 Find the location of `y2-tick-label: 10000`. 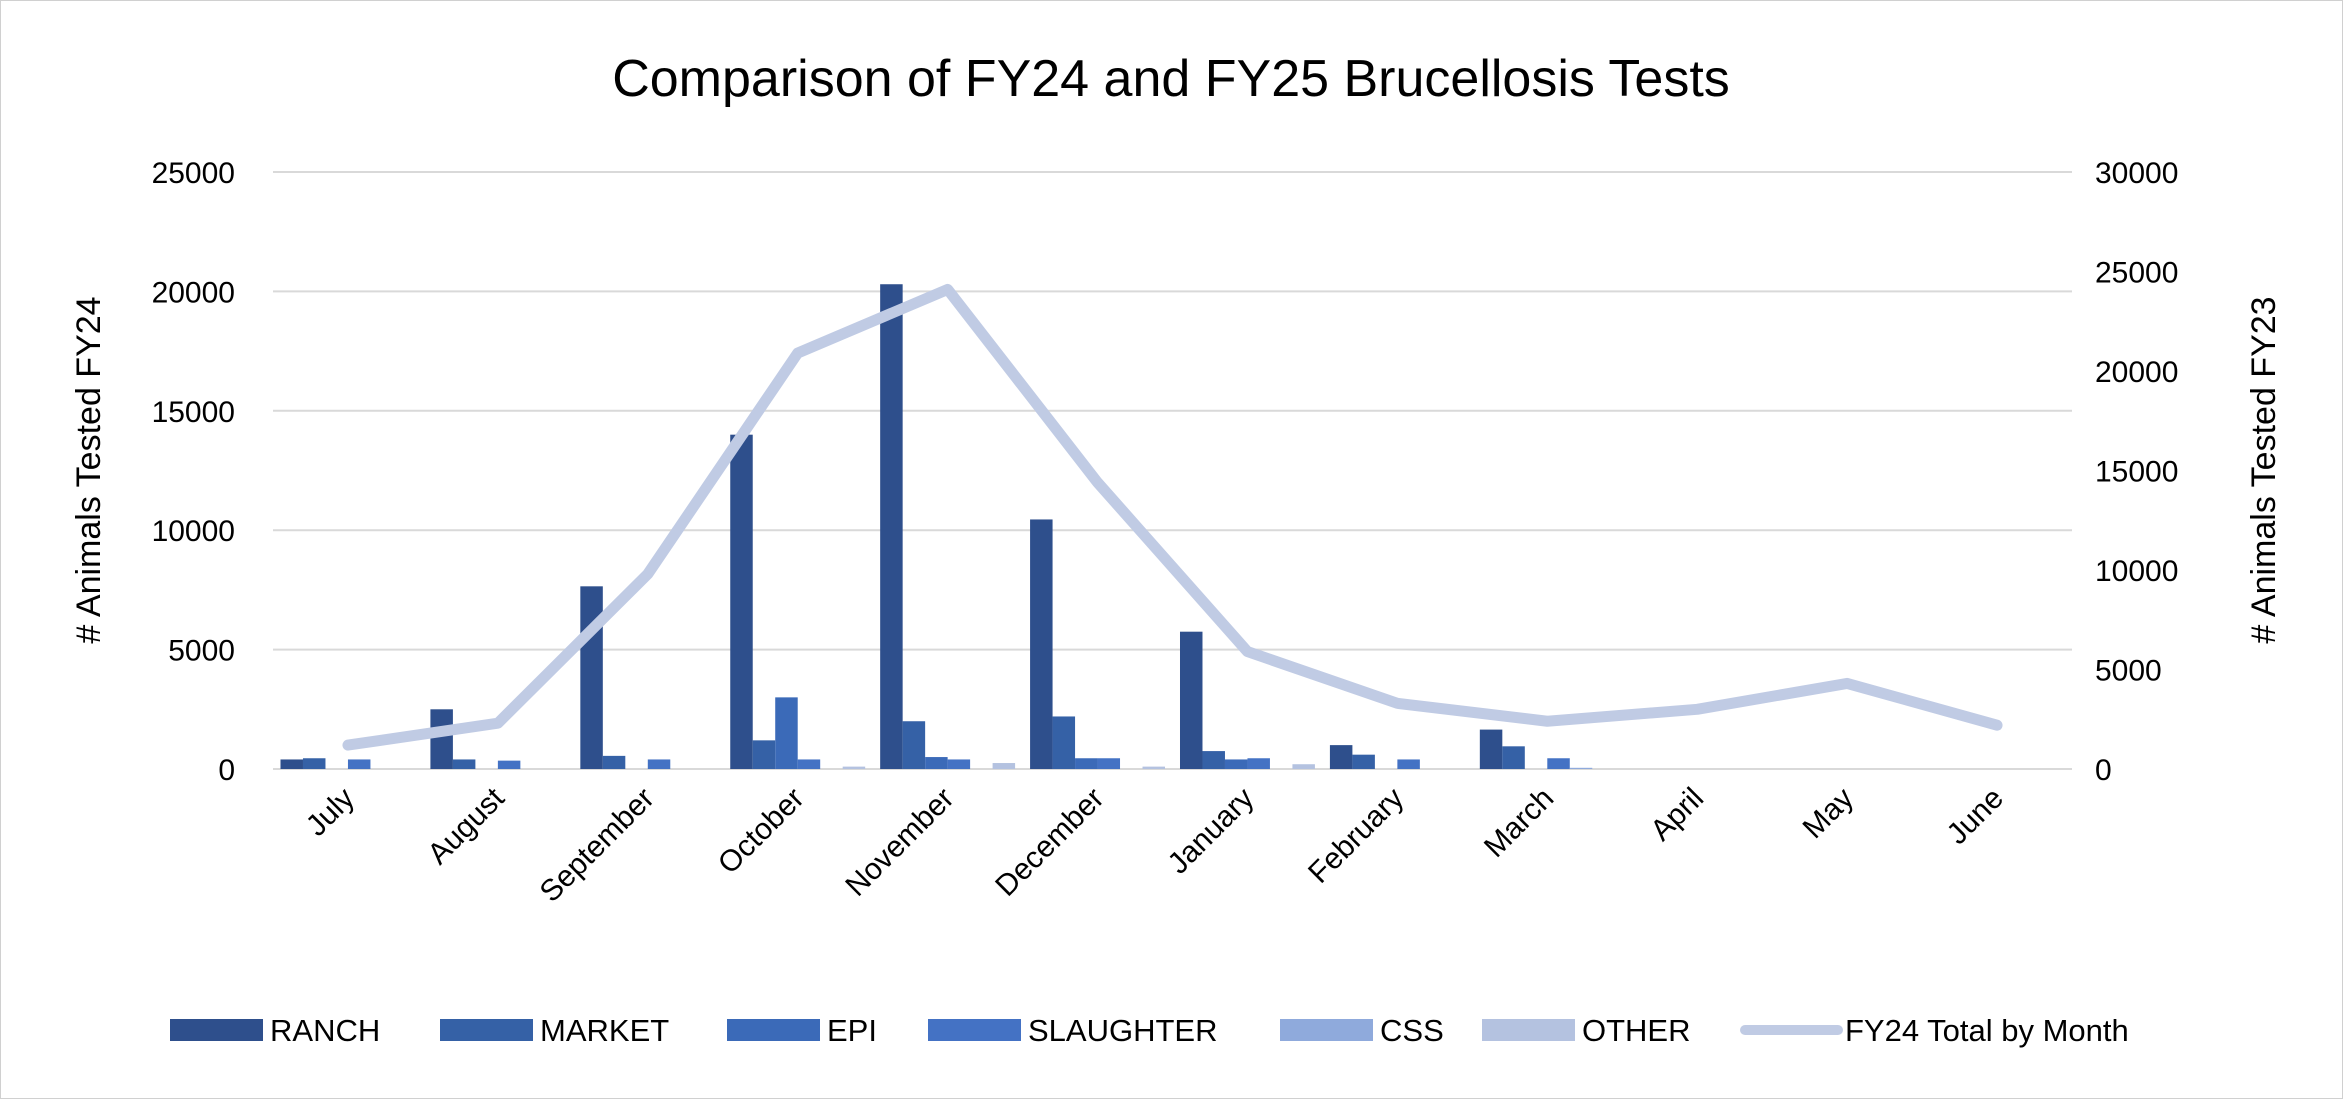

y2-tick-label: 10000 is located at coordinates (2136, 571).